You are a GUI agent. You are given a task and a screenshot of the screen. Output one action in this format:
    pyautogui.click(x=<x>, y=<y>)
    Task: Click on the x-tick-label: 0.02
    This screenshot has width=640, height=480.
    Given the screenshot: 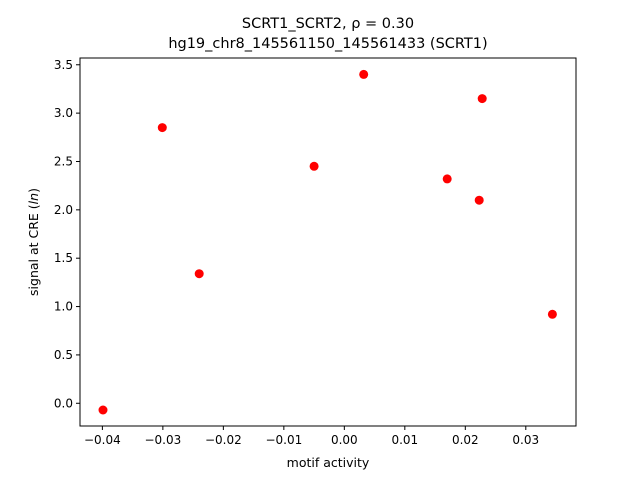 What is the action you would take?
    pyautogui.click(x=465, y=440)
    